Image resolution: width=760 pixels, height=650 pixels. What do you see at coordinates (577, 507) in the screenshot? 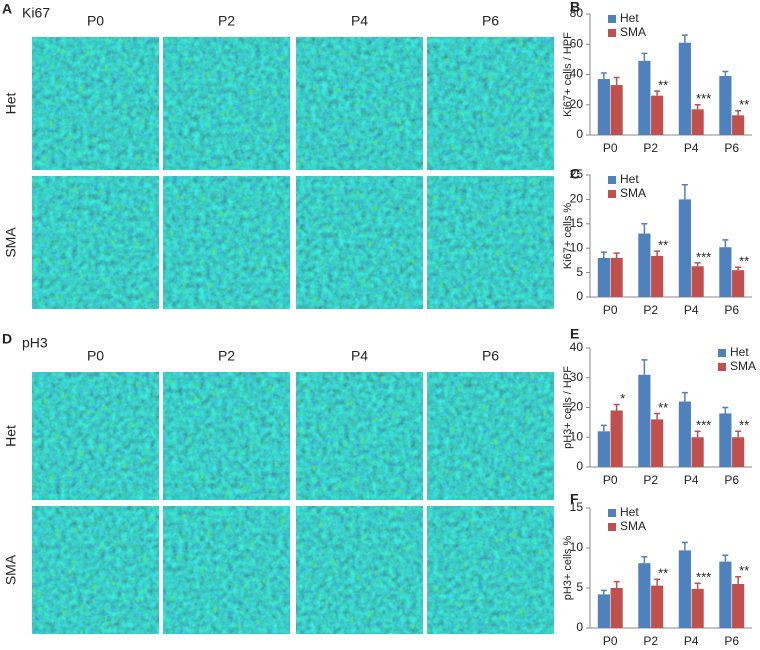
I see `y-tick-label: 15` at bounding box center [577, 507].